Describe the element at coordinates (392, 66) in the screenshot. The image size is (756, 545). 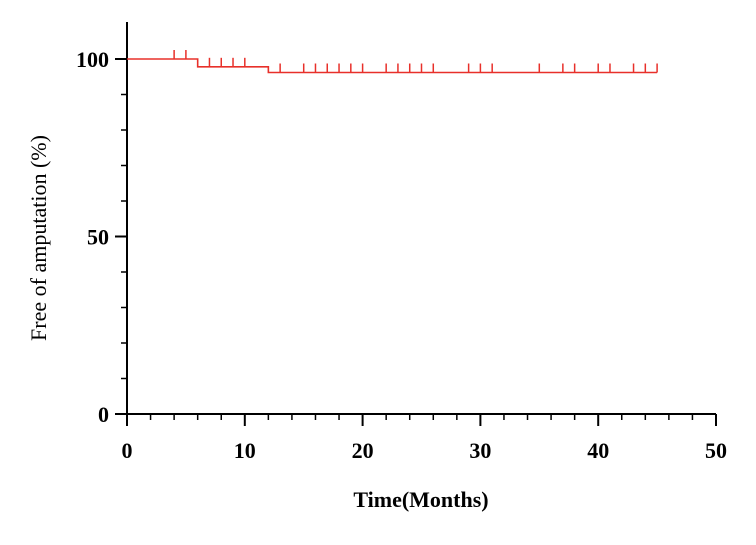
I see `survival-step-line` at that location.